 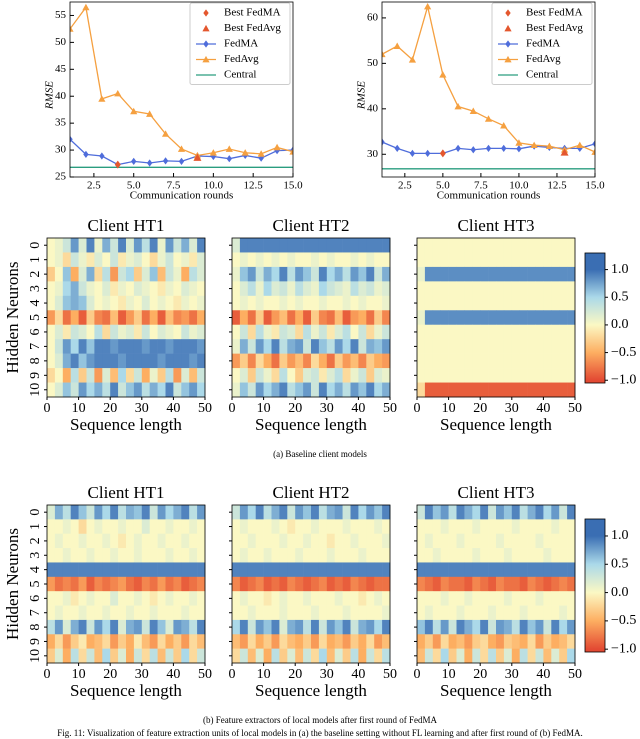 I want to click on x-tick-label: 20, so click(x=295, y=674).